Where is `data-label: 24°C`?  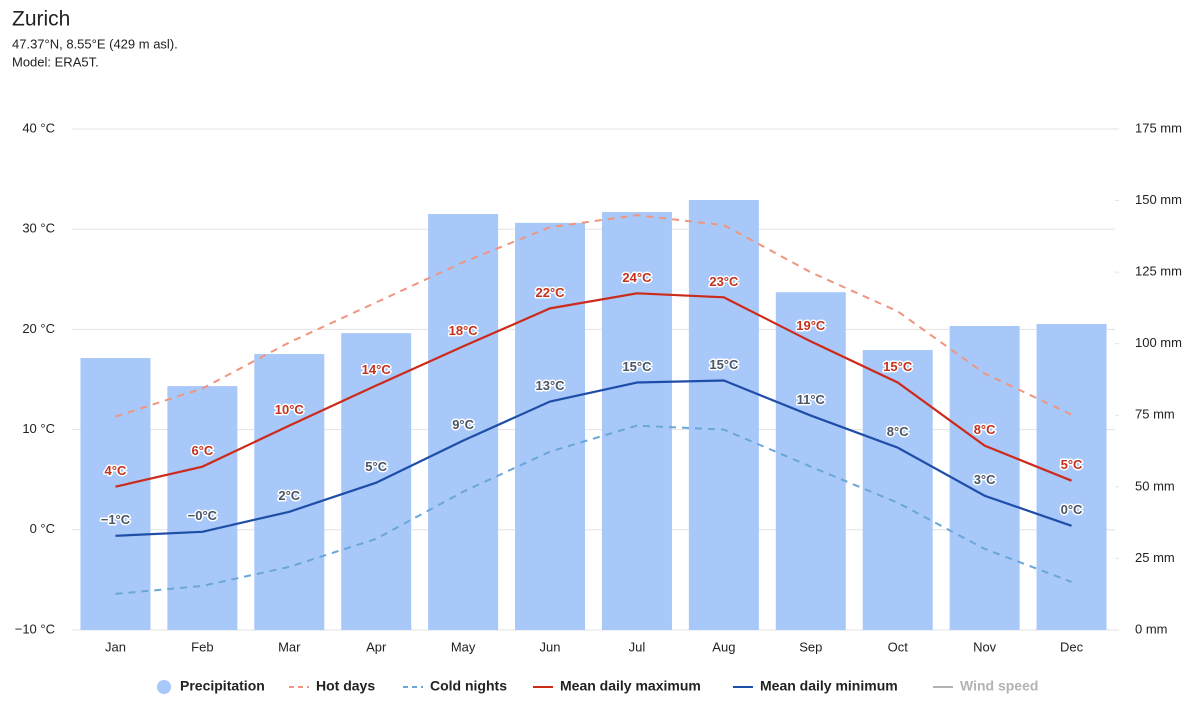 data-label: 24°C is located at coordinates (637, 277).